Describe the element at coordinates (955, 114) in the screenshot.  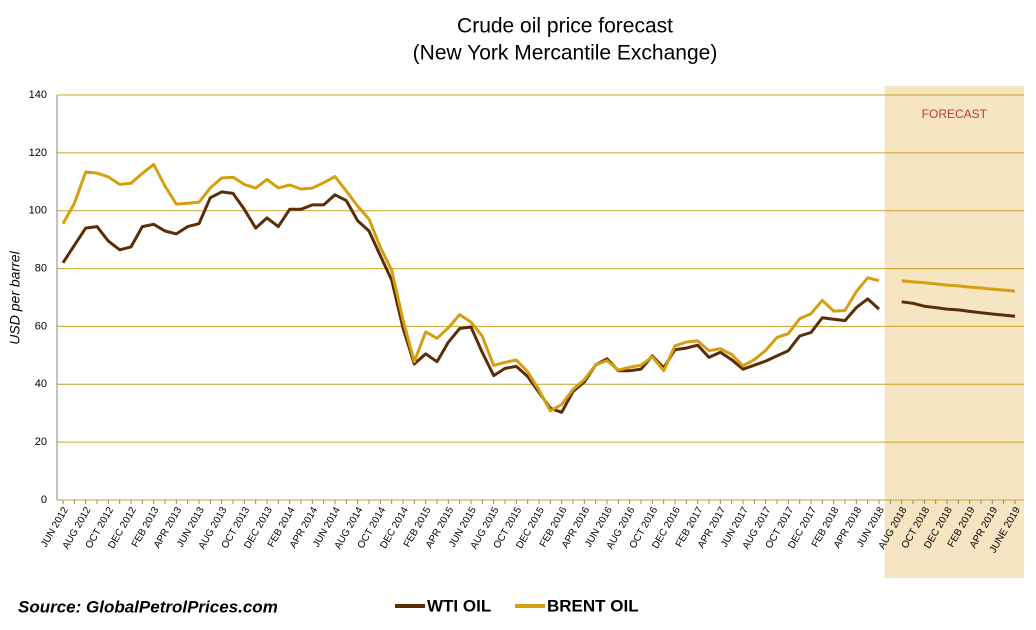
I see `forecast-label: FORECAST` at that location.